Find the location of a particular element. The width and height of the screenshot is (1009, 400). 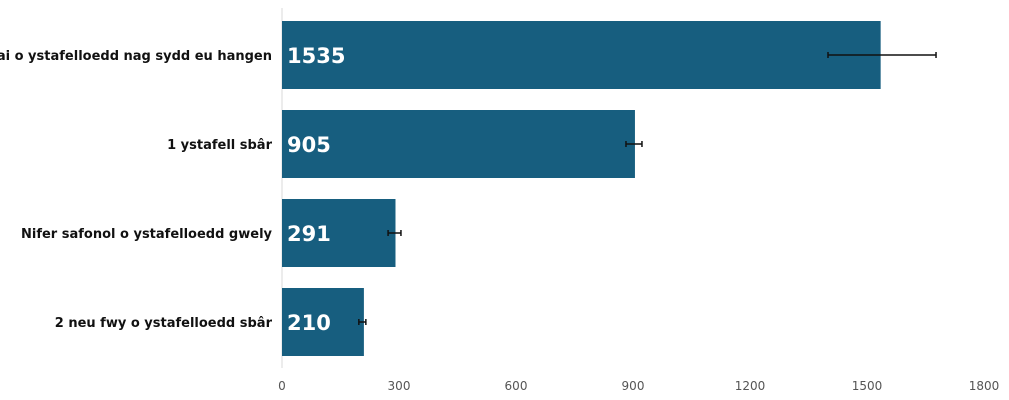

category-label: Nifer safonol o ystafelloedd gwely is located at coordinates (147, 234).